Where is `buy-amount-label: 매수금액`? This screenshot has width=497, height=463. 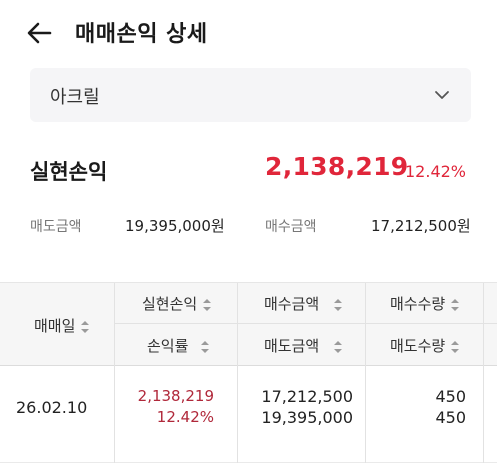 buy-amount-label: 매수금액 is located at coordinates (291, 227).